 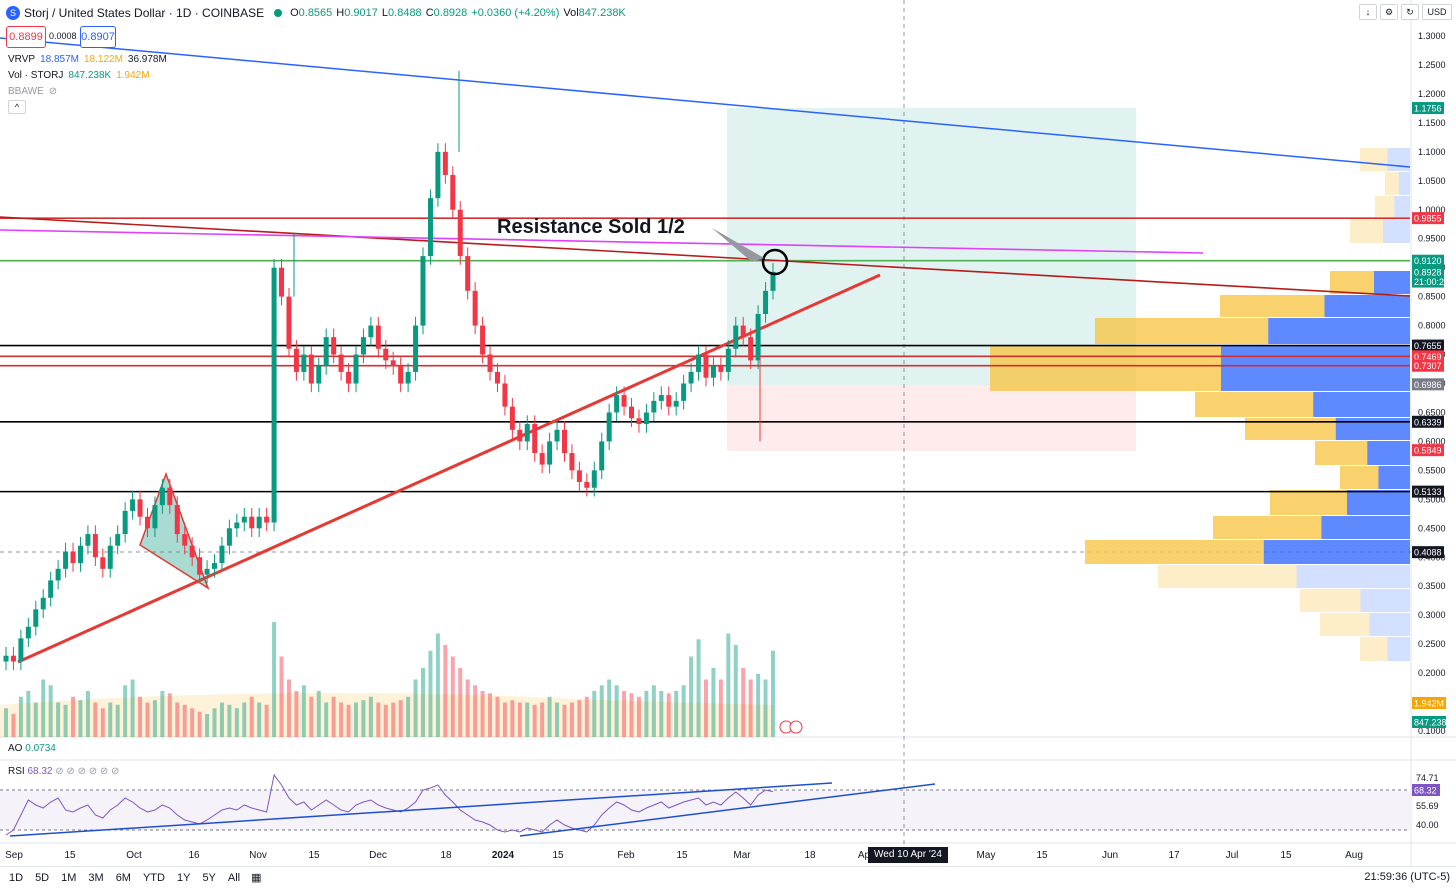 What do you see at coordinates (258, 855) in the screenshot?
I see `x-tick-label: Nov` at bounding box center [258, 855].